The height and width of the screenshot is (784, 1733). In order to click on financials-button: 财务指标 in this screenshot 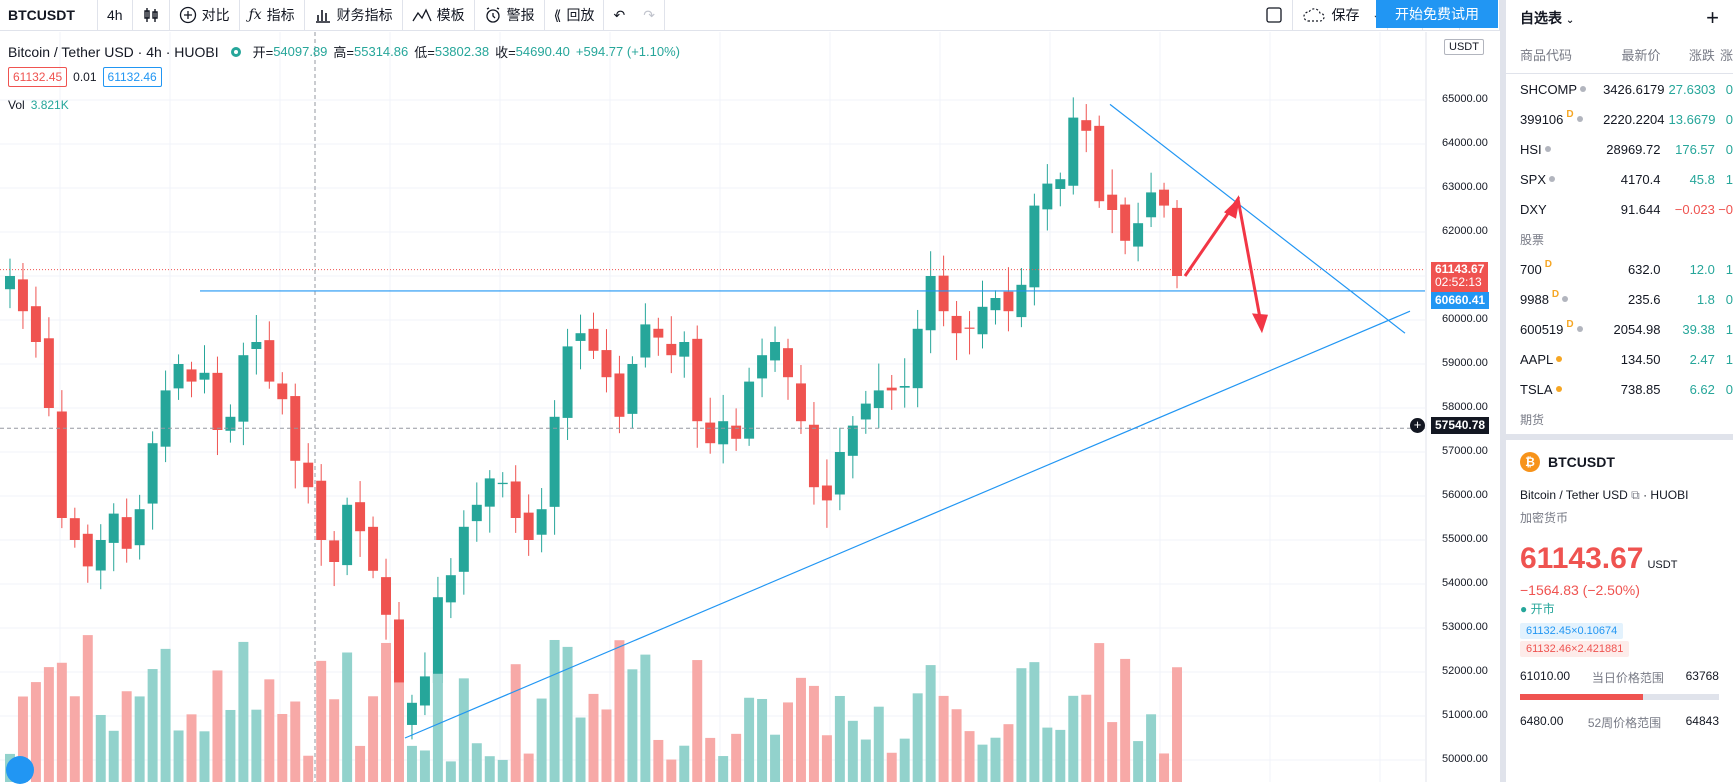, I will do `click(354, 15)`.